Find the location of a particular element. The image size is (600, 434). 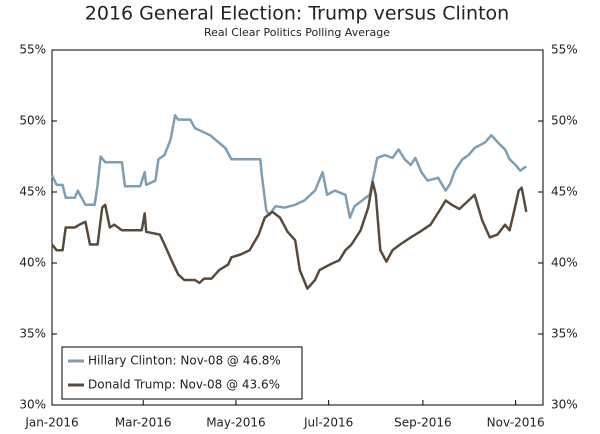

x-tick-label: Jan-2016 is located at coordinates (51, 423).